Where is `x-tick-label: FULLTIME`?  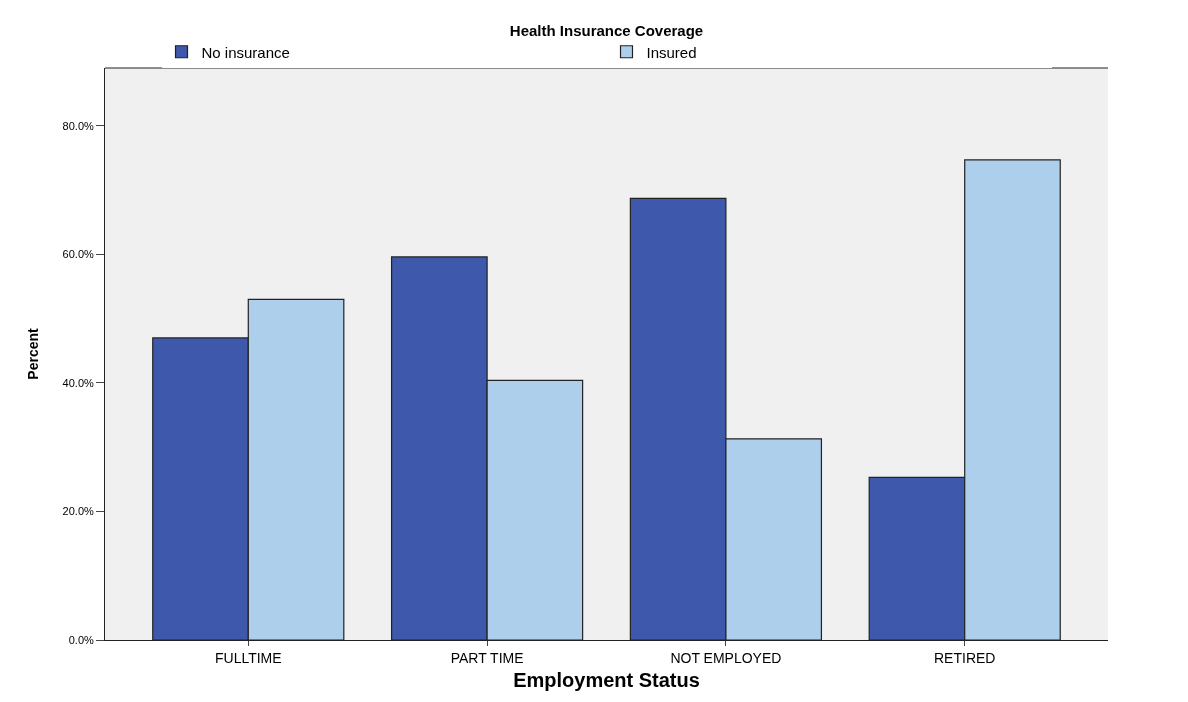
x-tick-label: FULLTIME is located at coordinates (248, 657).